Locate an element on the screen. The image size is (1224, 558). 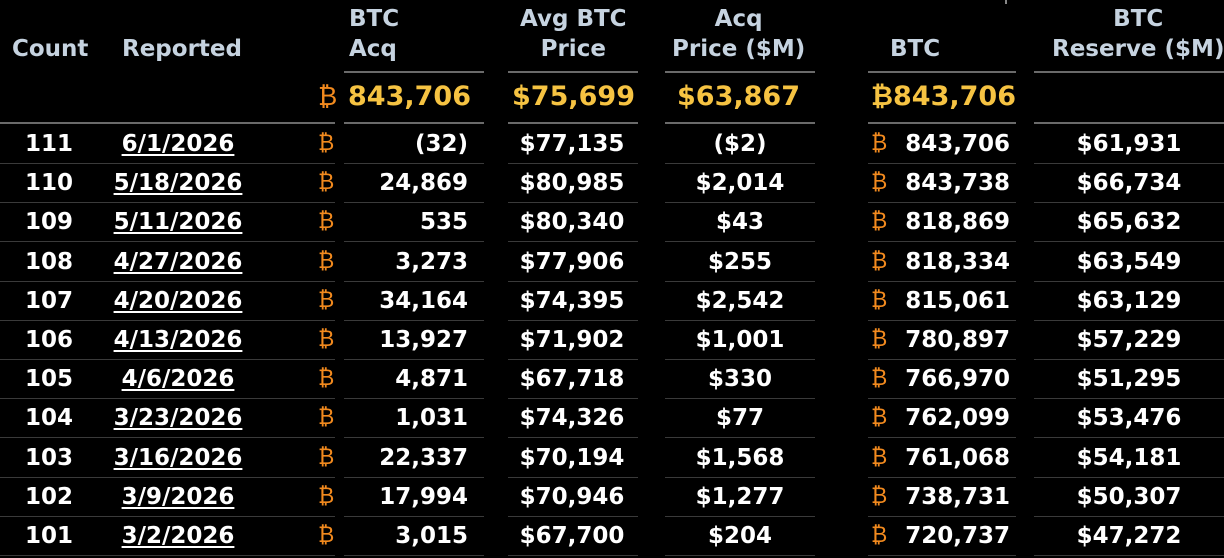
cell-reported-date-link: 4/13/2026 is located at coordinates (178, 340).